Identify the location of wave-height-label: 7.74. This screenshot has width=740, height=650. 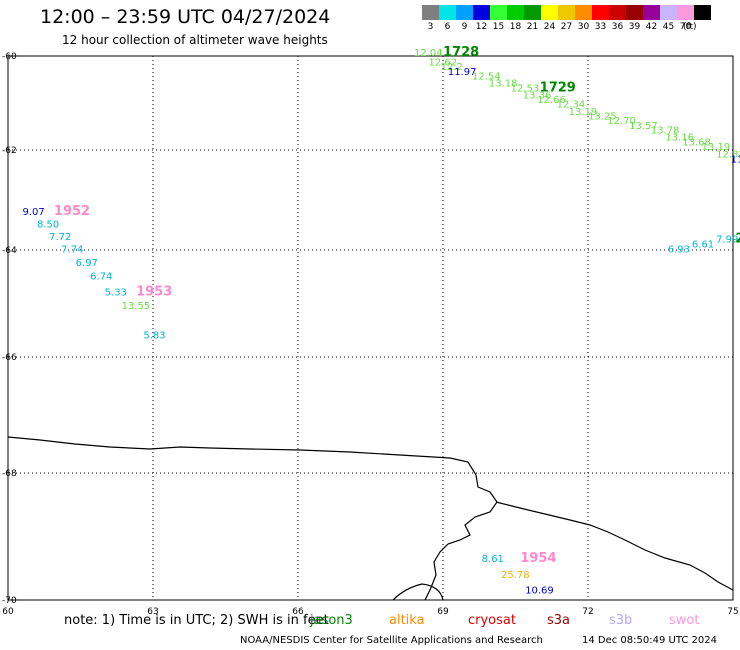
(72, 250).